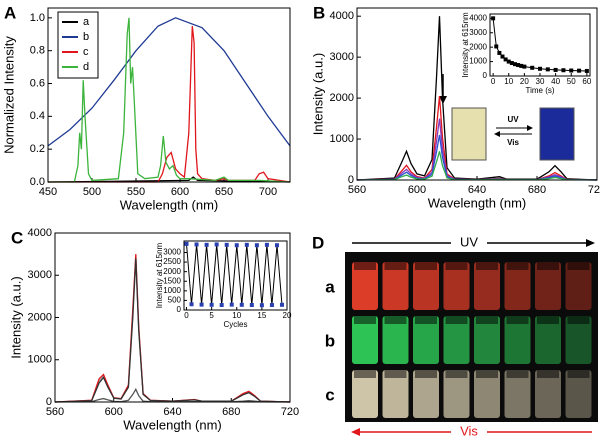 This screenshot has width=600, height=445. I want to click on y-tick-label: 0.2, so click(37, 149).